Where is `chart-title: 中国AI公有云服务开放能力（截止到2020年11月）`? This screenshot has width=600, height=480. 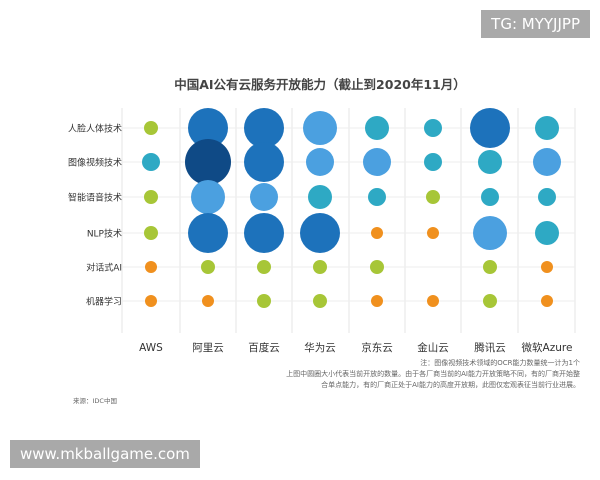
chart-title: 中国AI公有云服务开放能力（截止到2020年11月） is located at coordinates (320, 84).